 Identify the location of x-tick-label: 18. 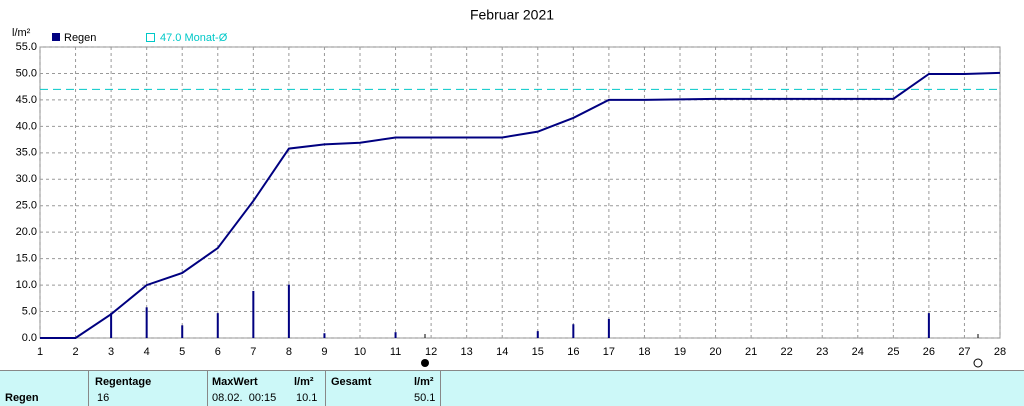
(644, 352).